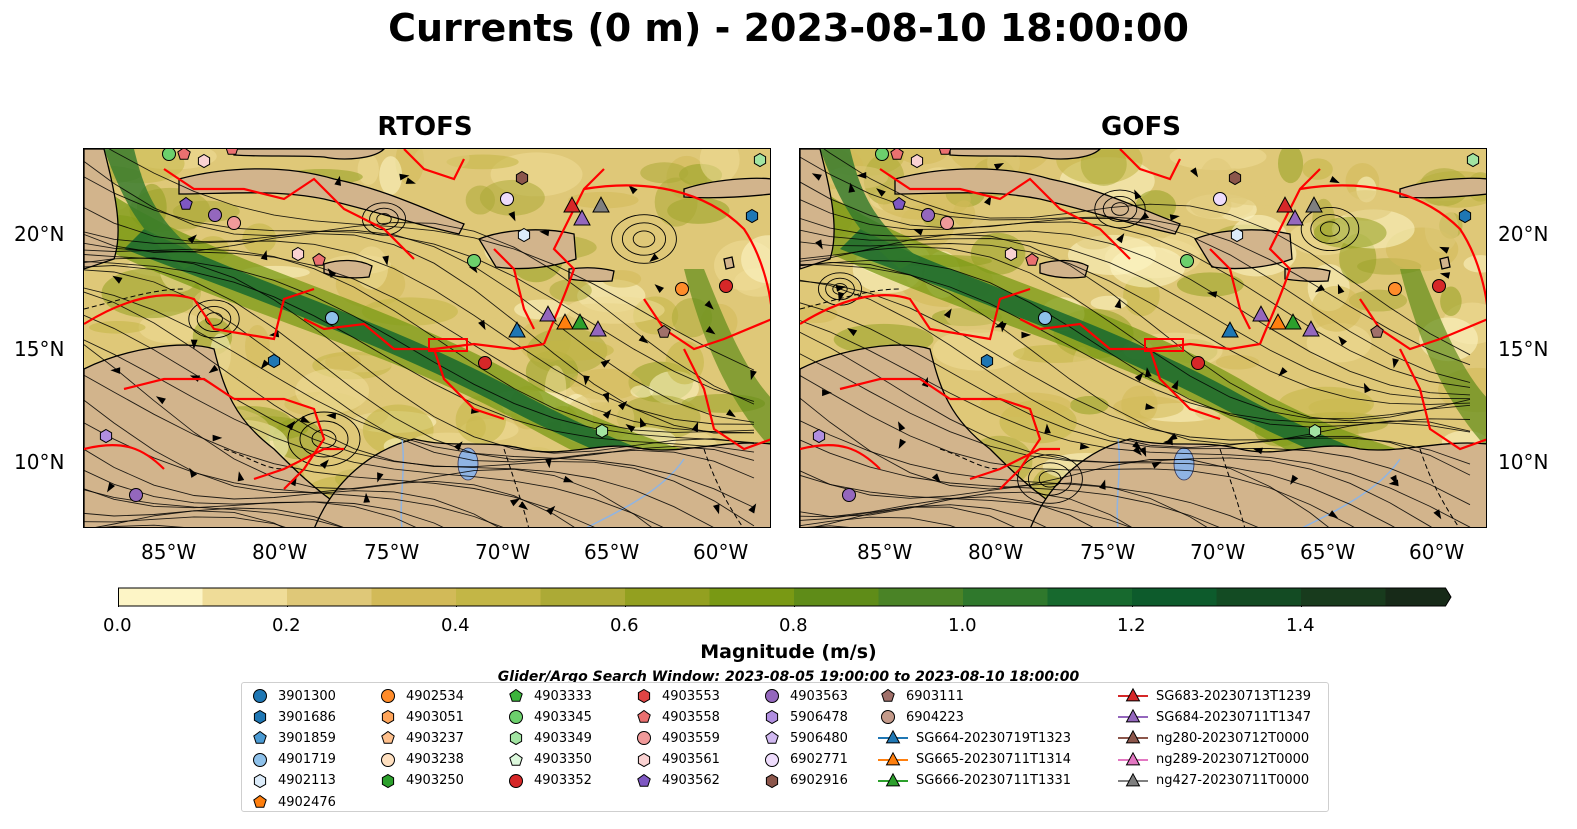  Describe the element at coordinates (1141, 127) in the screenshot. I see `panel-title-gofs: GOFS` at that location.